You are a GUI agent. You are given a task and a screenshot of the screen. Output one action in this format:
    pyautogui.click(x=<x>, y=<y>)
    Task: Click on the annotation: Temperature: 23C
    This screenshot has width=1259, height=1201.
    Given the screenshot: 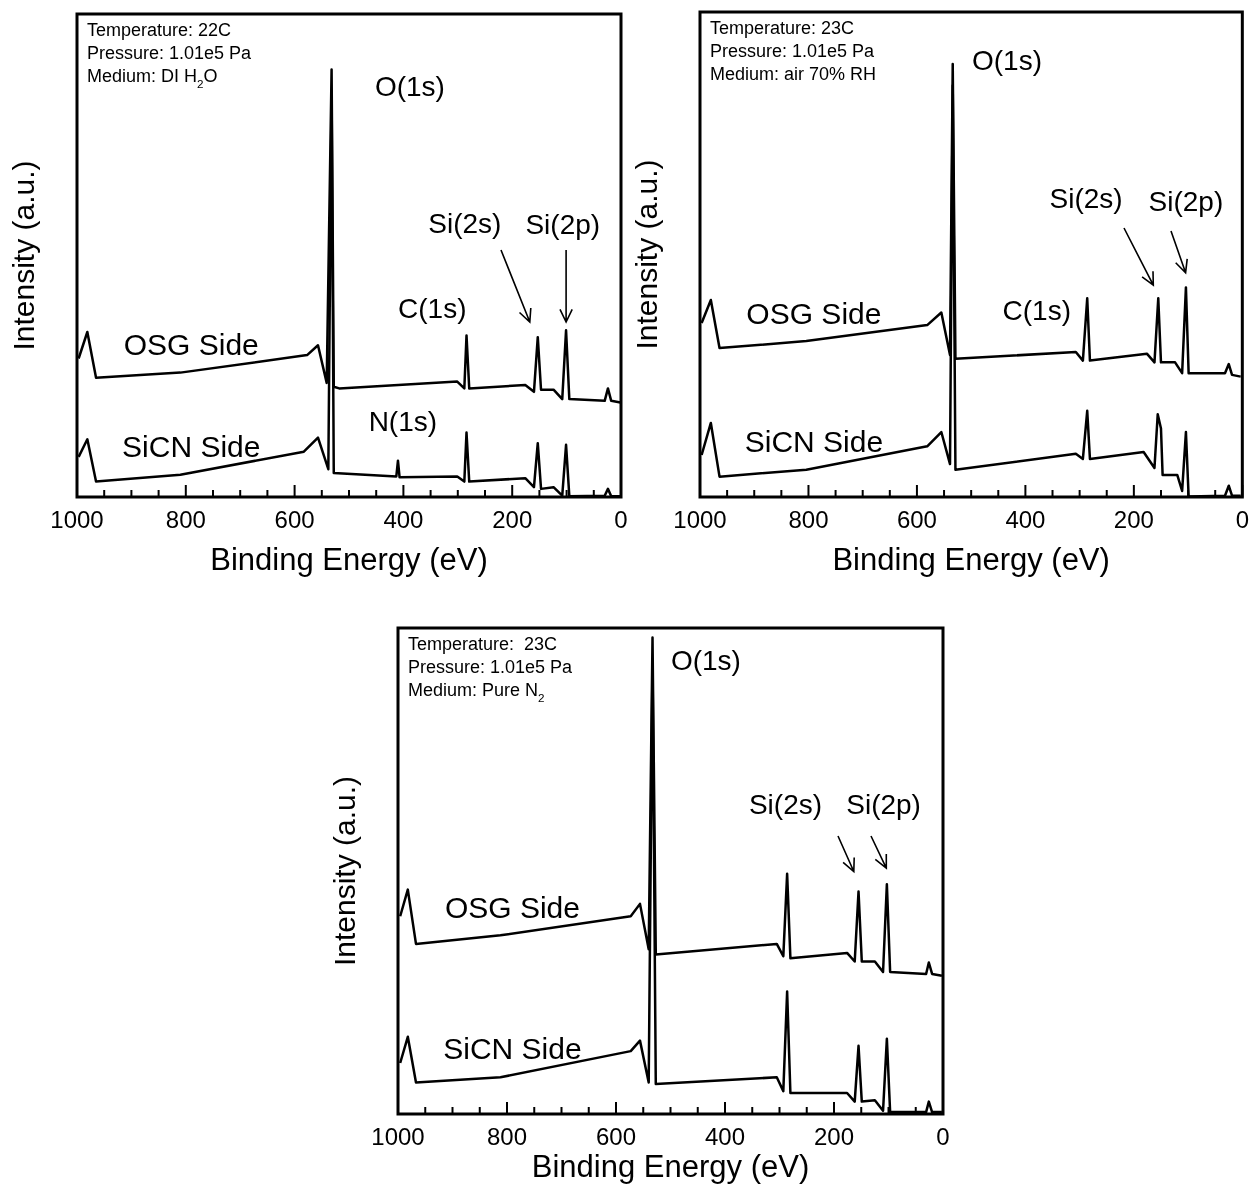 What is the action you would take?
    pyautogui.click(x=483, y=644)
    